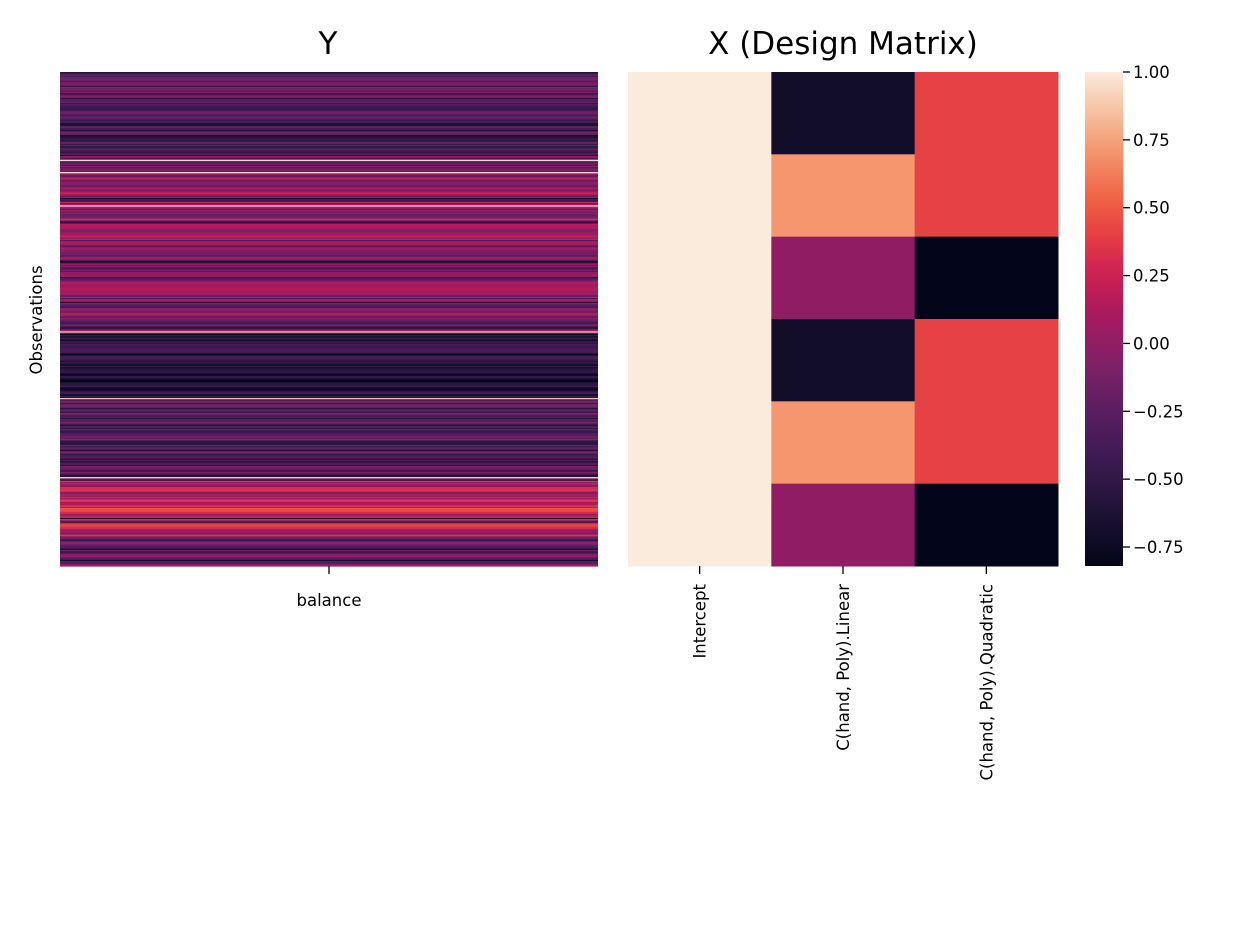  I want to click on heatmap-y-x-ticks: balance, so click(329, 588).